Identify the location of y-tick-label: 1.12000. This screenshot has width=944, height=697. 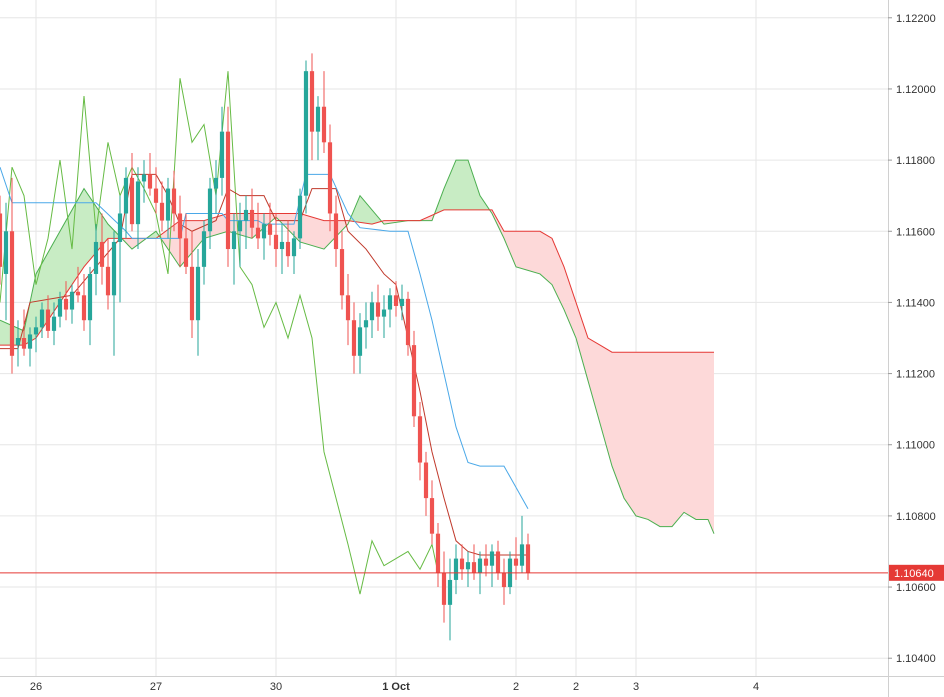
(916, 90).